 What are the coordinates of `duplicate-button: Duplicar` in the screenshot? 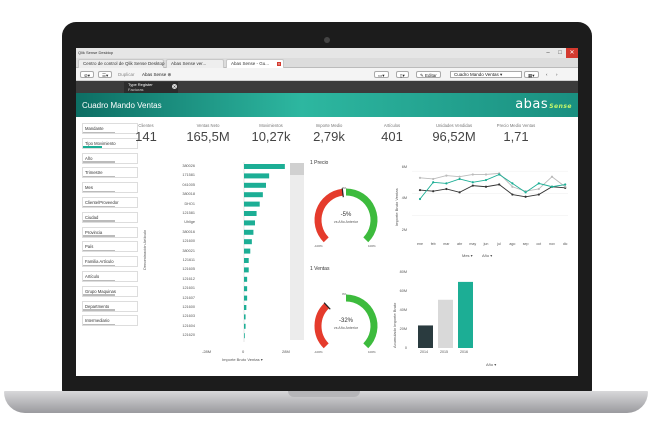 It's located at (126, 74).